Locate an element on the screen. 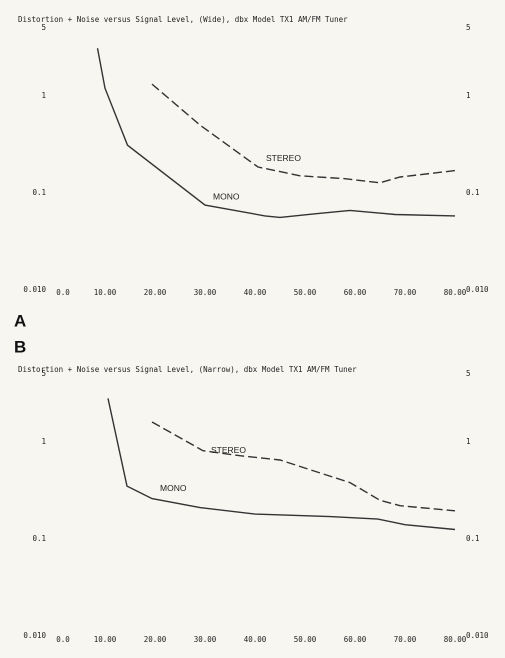 This screenshot has width=505, height=658. panel-label: A is located at coordinates (20, 320).